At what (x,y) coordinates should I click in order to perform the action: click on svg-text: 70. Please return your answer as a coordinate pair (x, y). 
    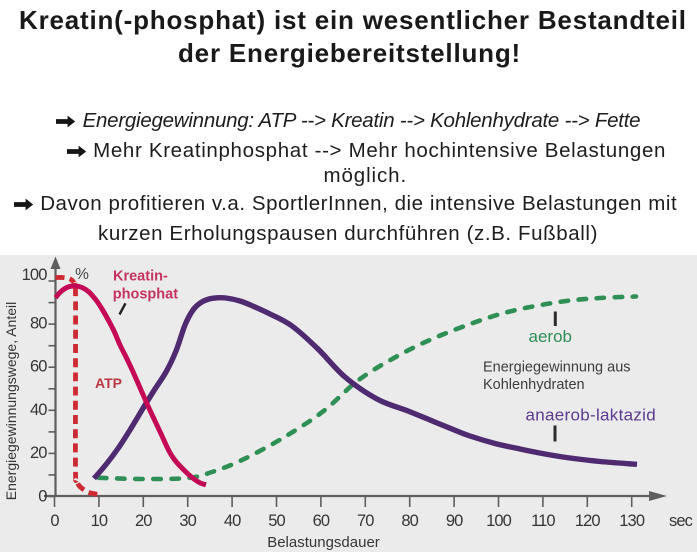
    Looking at the image, I should click on (365, 521).